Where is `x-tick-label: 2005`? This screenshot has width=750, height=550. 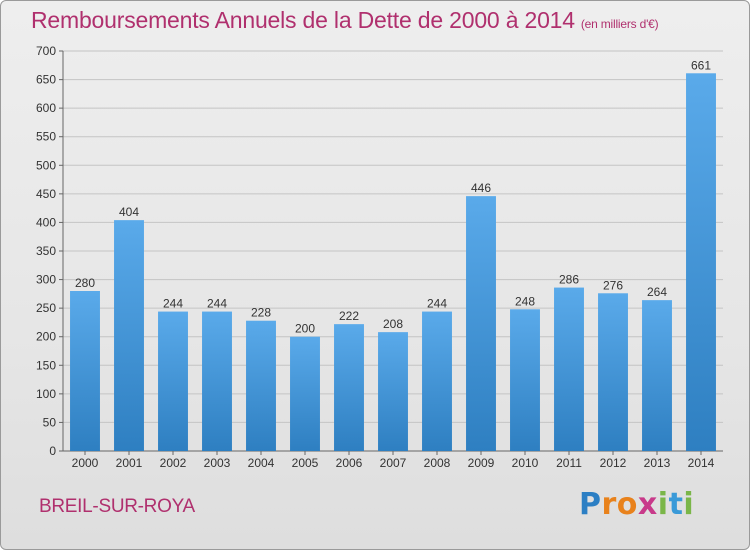
x-tick-label: 2005 is located at coordinates (305, 463).